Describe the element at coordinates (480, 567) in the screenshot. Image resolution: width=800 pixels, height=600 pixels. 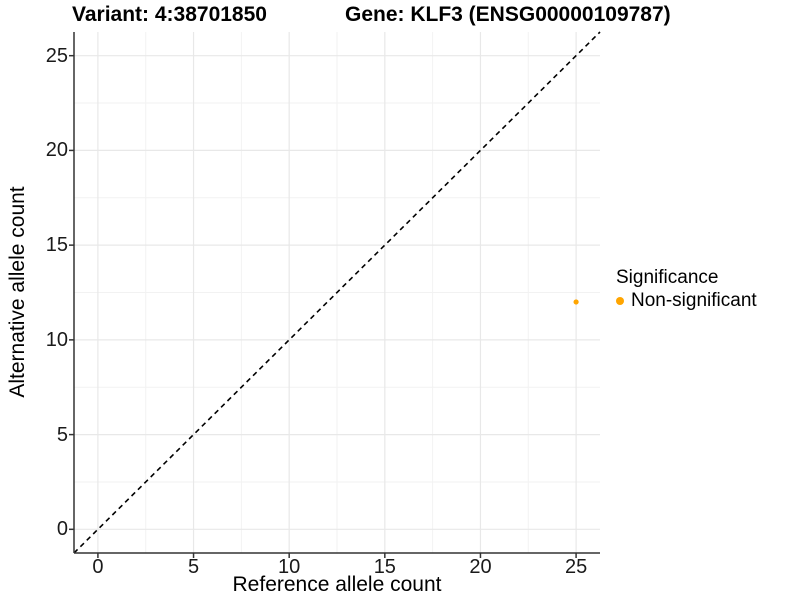
I see `x-tick-label: 20` at that location.